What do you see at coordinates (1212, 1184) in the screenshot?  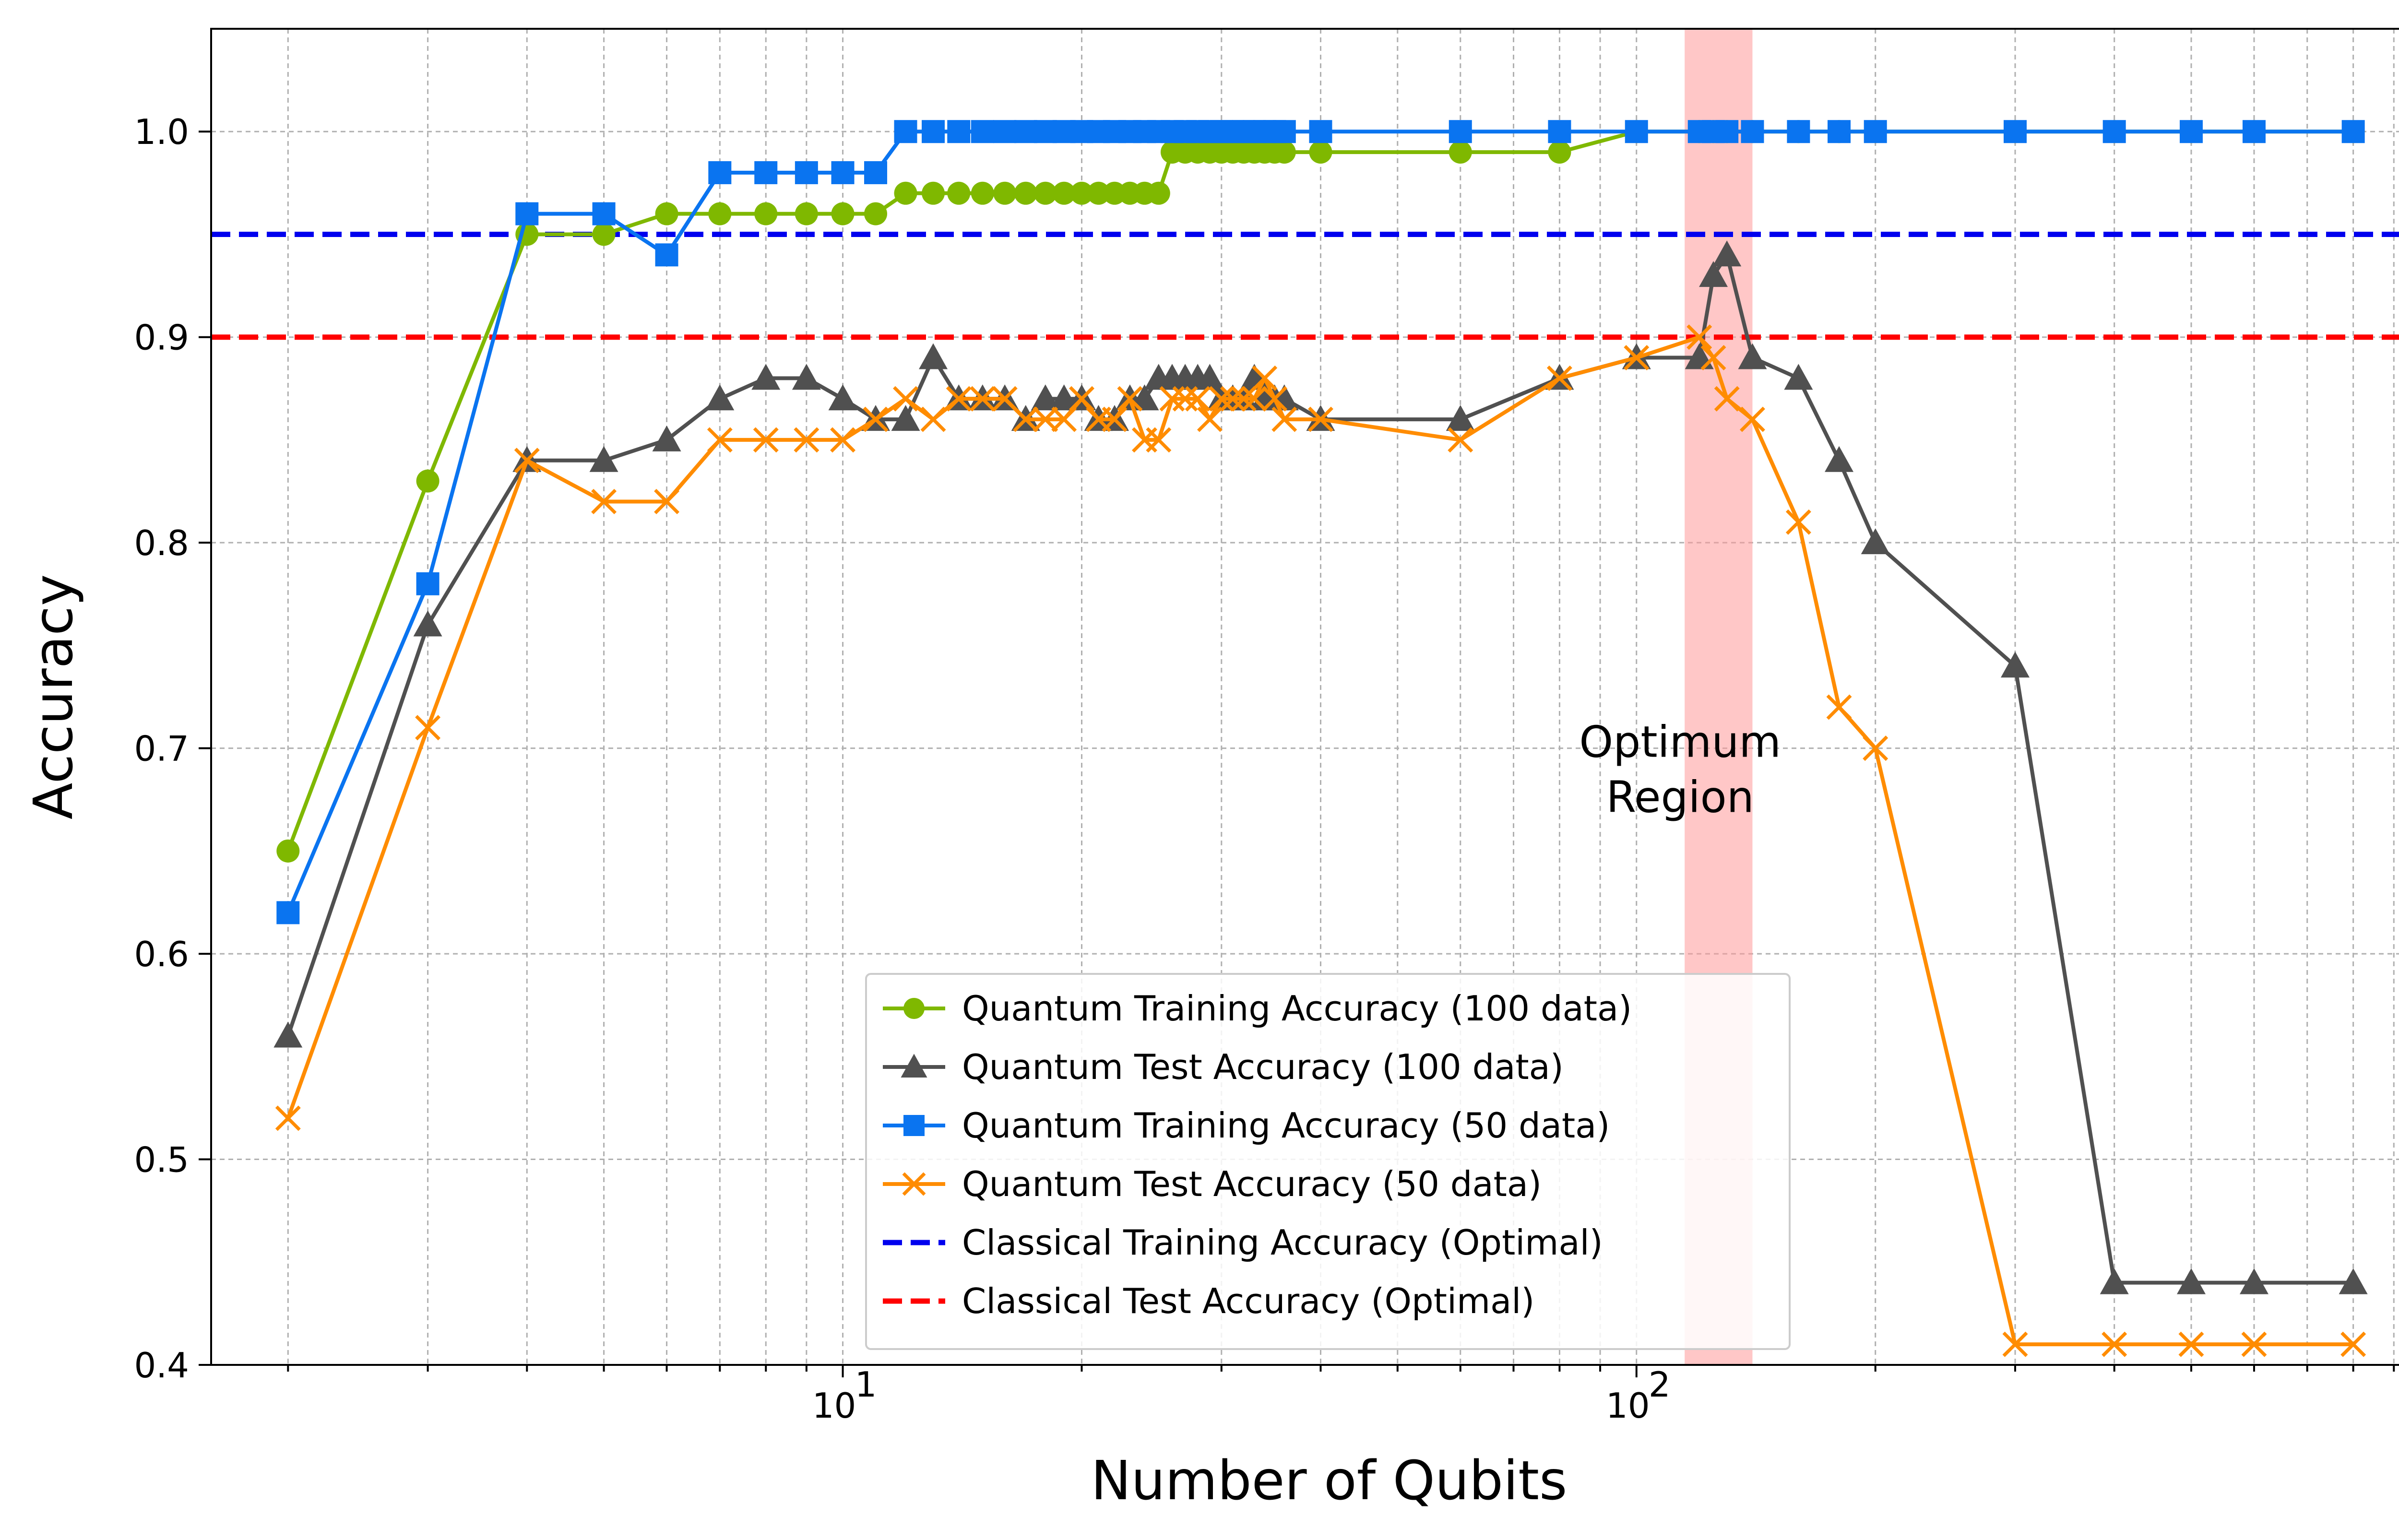 I see `legend-entry: Quantum Test Accuracy (50 data)` at bounding box center [1212, 1184].